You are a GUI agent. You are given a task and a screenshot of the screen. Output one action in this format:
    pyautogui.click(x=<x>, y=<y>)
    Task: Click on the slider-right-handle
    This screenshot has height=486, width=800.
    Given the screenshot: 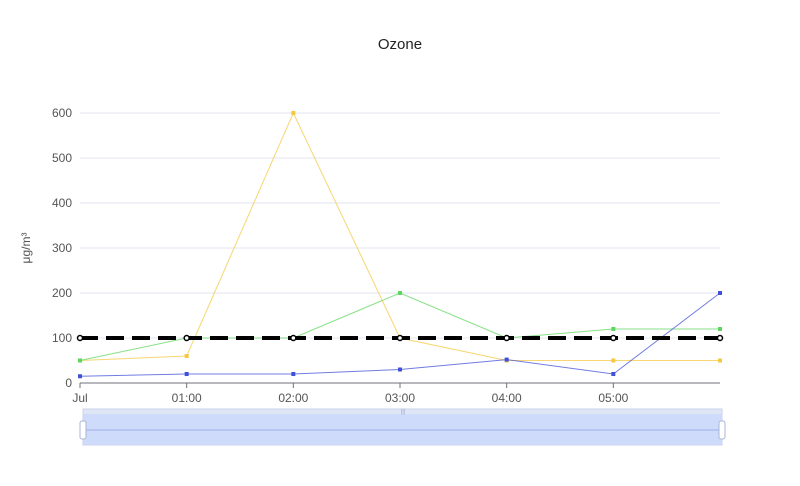 What is the action you would take?
    pyautogui.click(x=722, y=430)
    